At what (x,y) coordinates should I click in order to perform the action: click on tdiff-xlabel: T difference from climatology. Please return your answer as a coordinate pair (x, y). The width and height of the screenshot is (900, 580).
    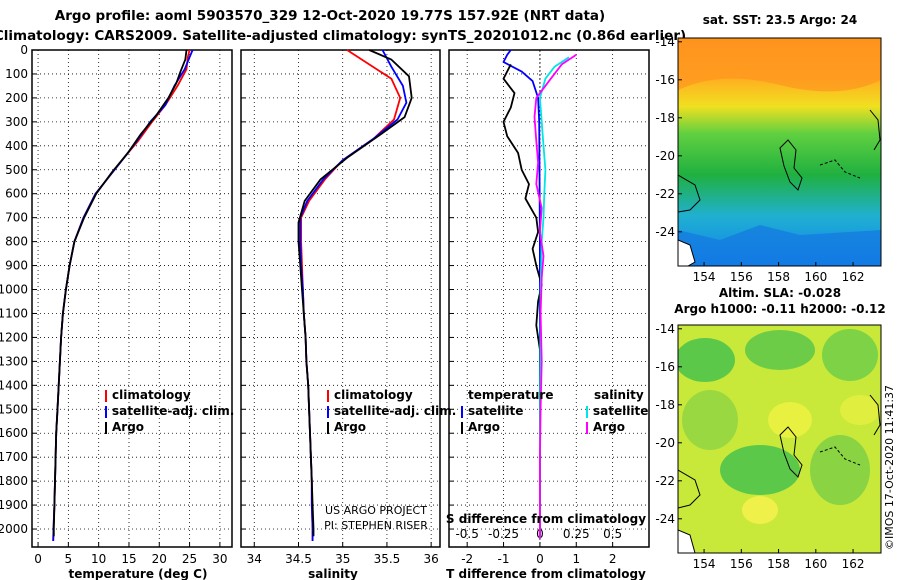
    Looking at the image, I should click on (546, 573).